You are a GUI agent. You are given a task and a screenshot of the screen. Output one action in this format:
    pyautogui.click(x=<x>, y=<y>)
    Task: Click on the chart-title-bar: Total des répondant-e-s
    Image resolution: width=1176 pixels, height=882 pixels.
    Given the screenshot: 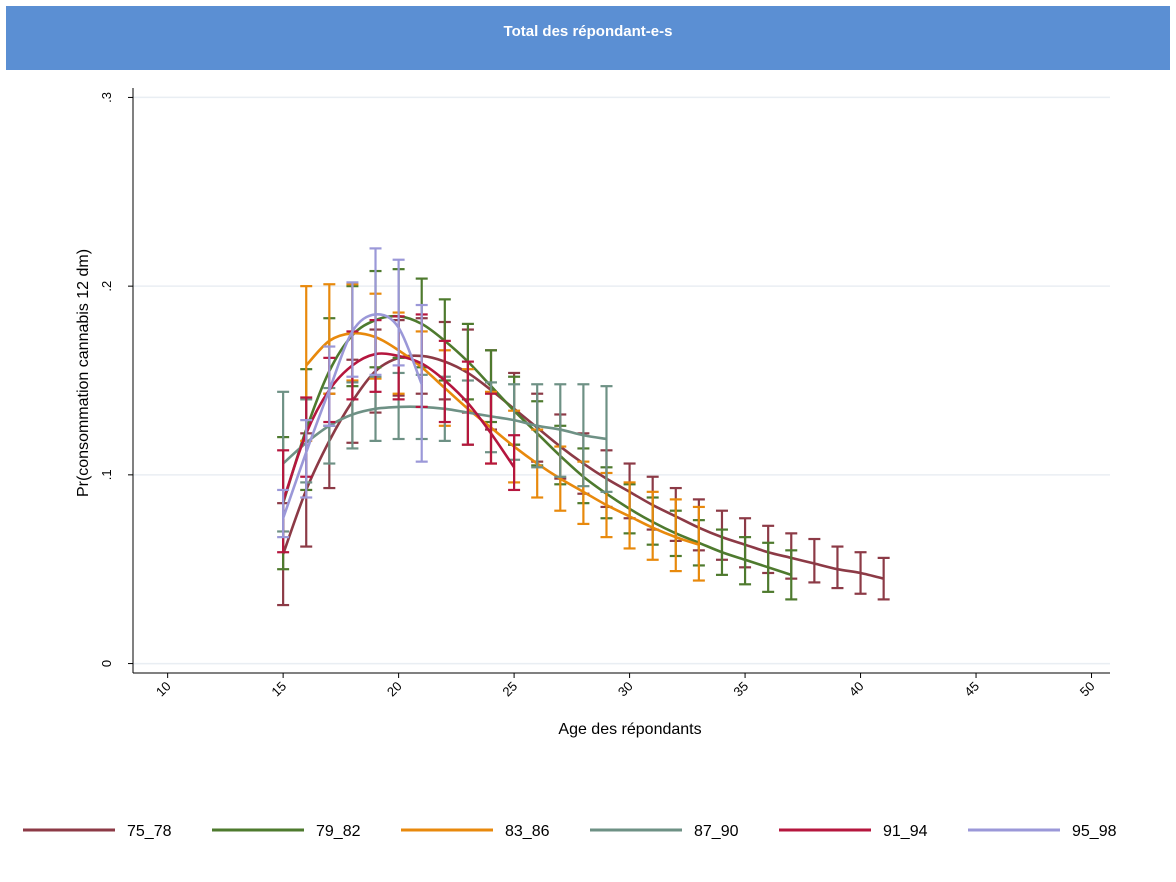 What is the action you would take?
    pyautogui.click(x=588, y=38)
    